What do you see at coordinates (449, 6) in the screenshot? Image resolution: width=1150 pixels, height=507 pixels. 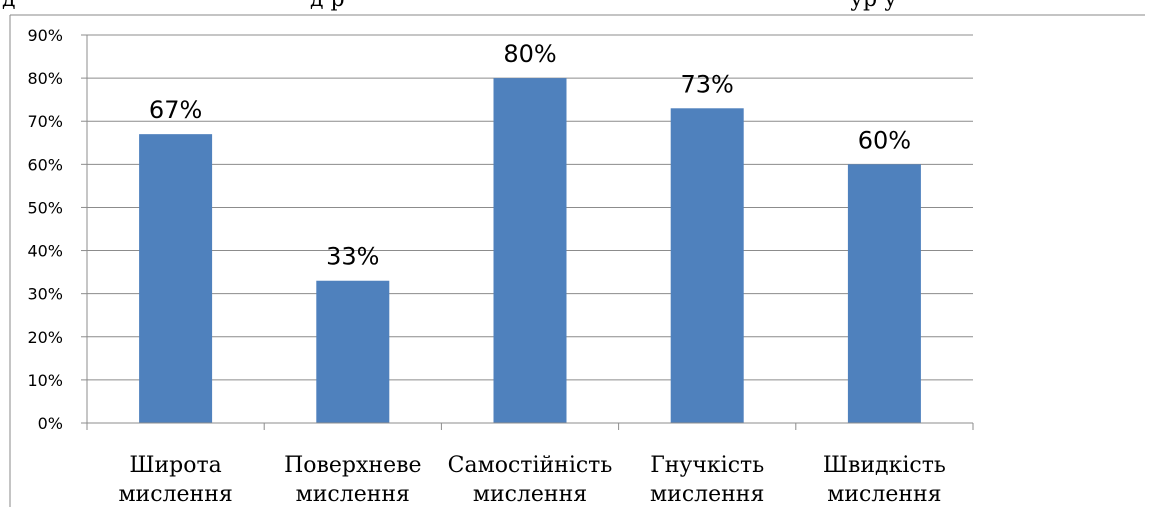 I see `cropped-top-text: д д р ур у` at bounding box center [449, 6].